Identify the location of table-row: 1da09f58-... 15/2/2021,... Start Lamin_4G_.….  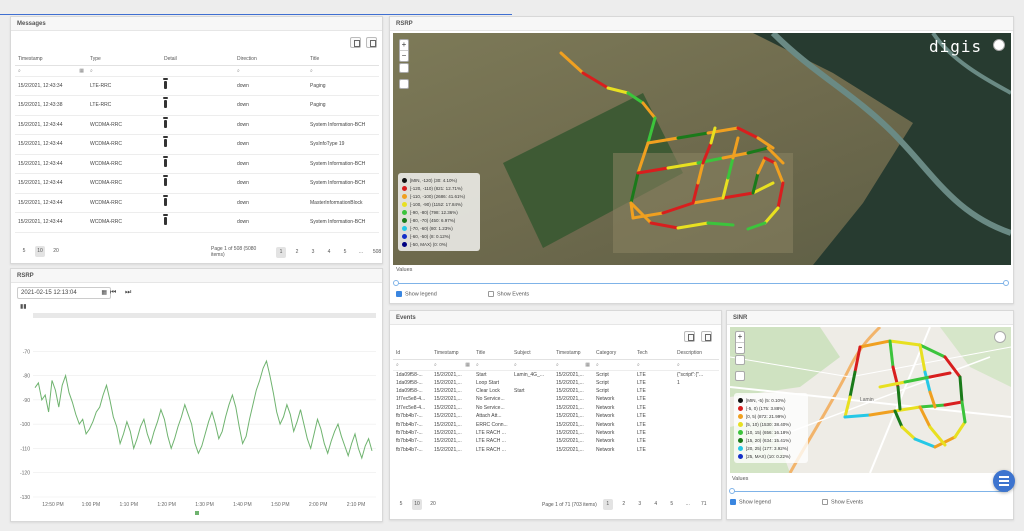
(556, 374).